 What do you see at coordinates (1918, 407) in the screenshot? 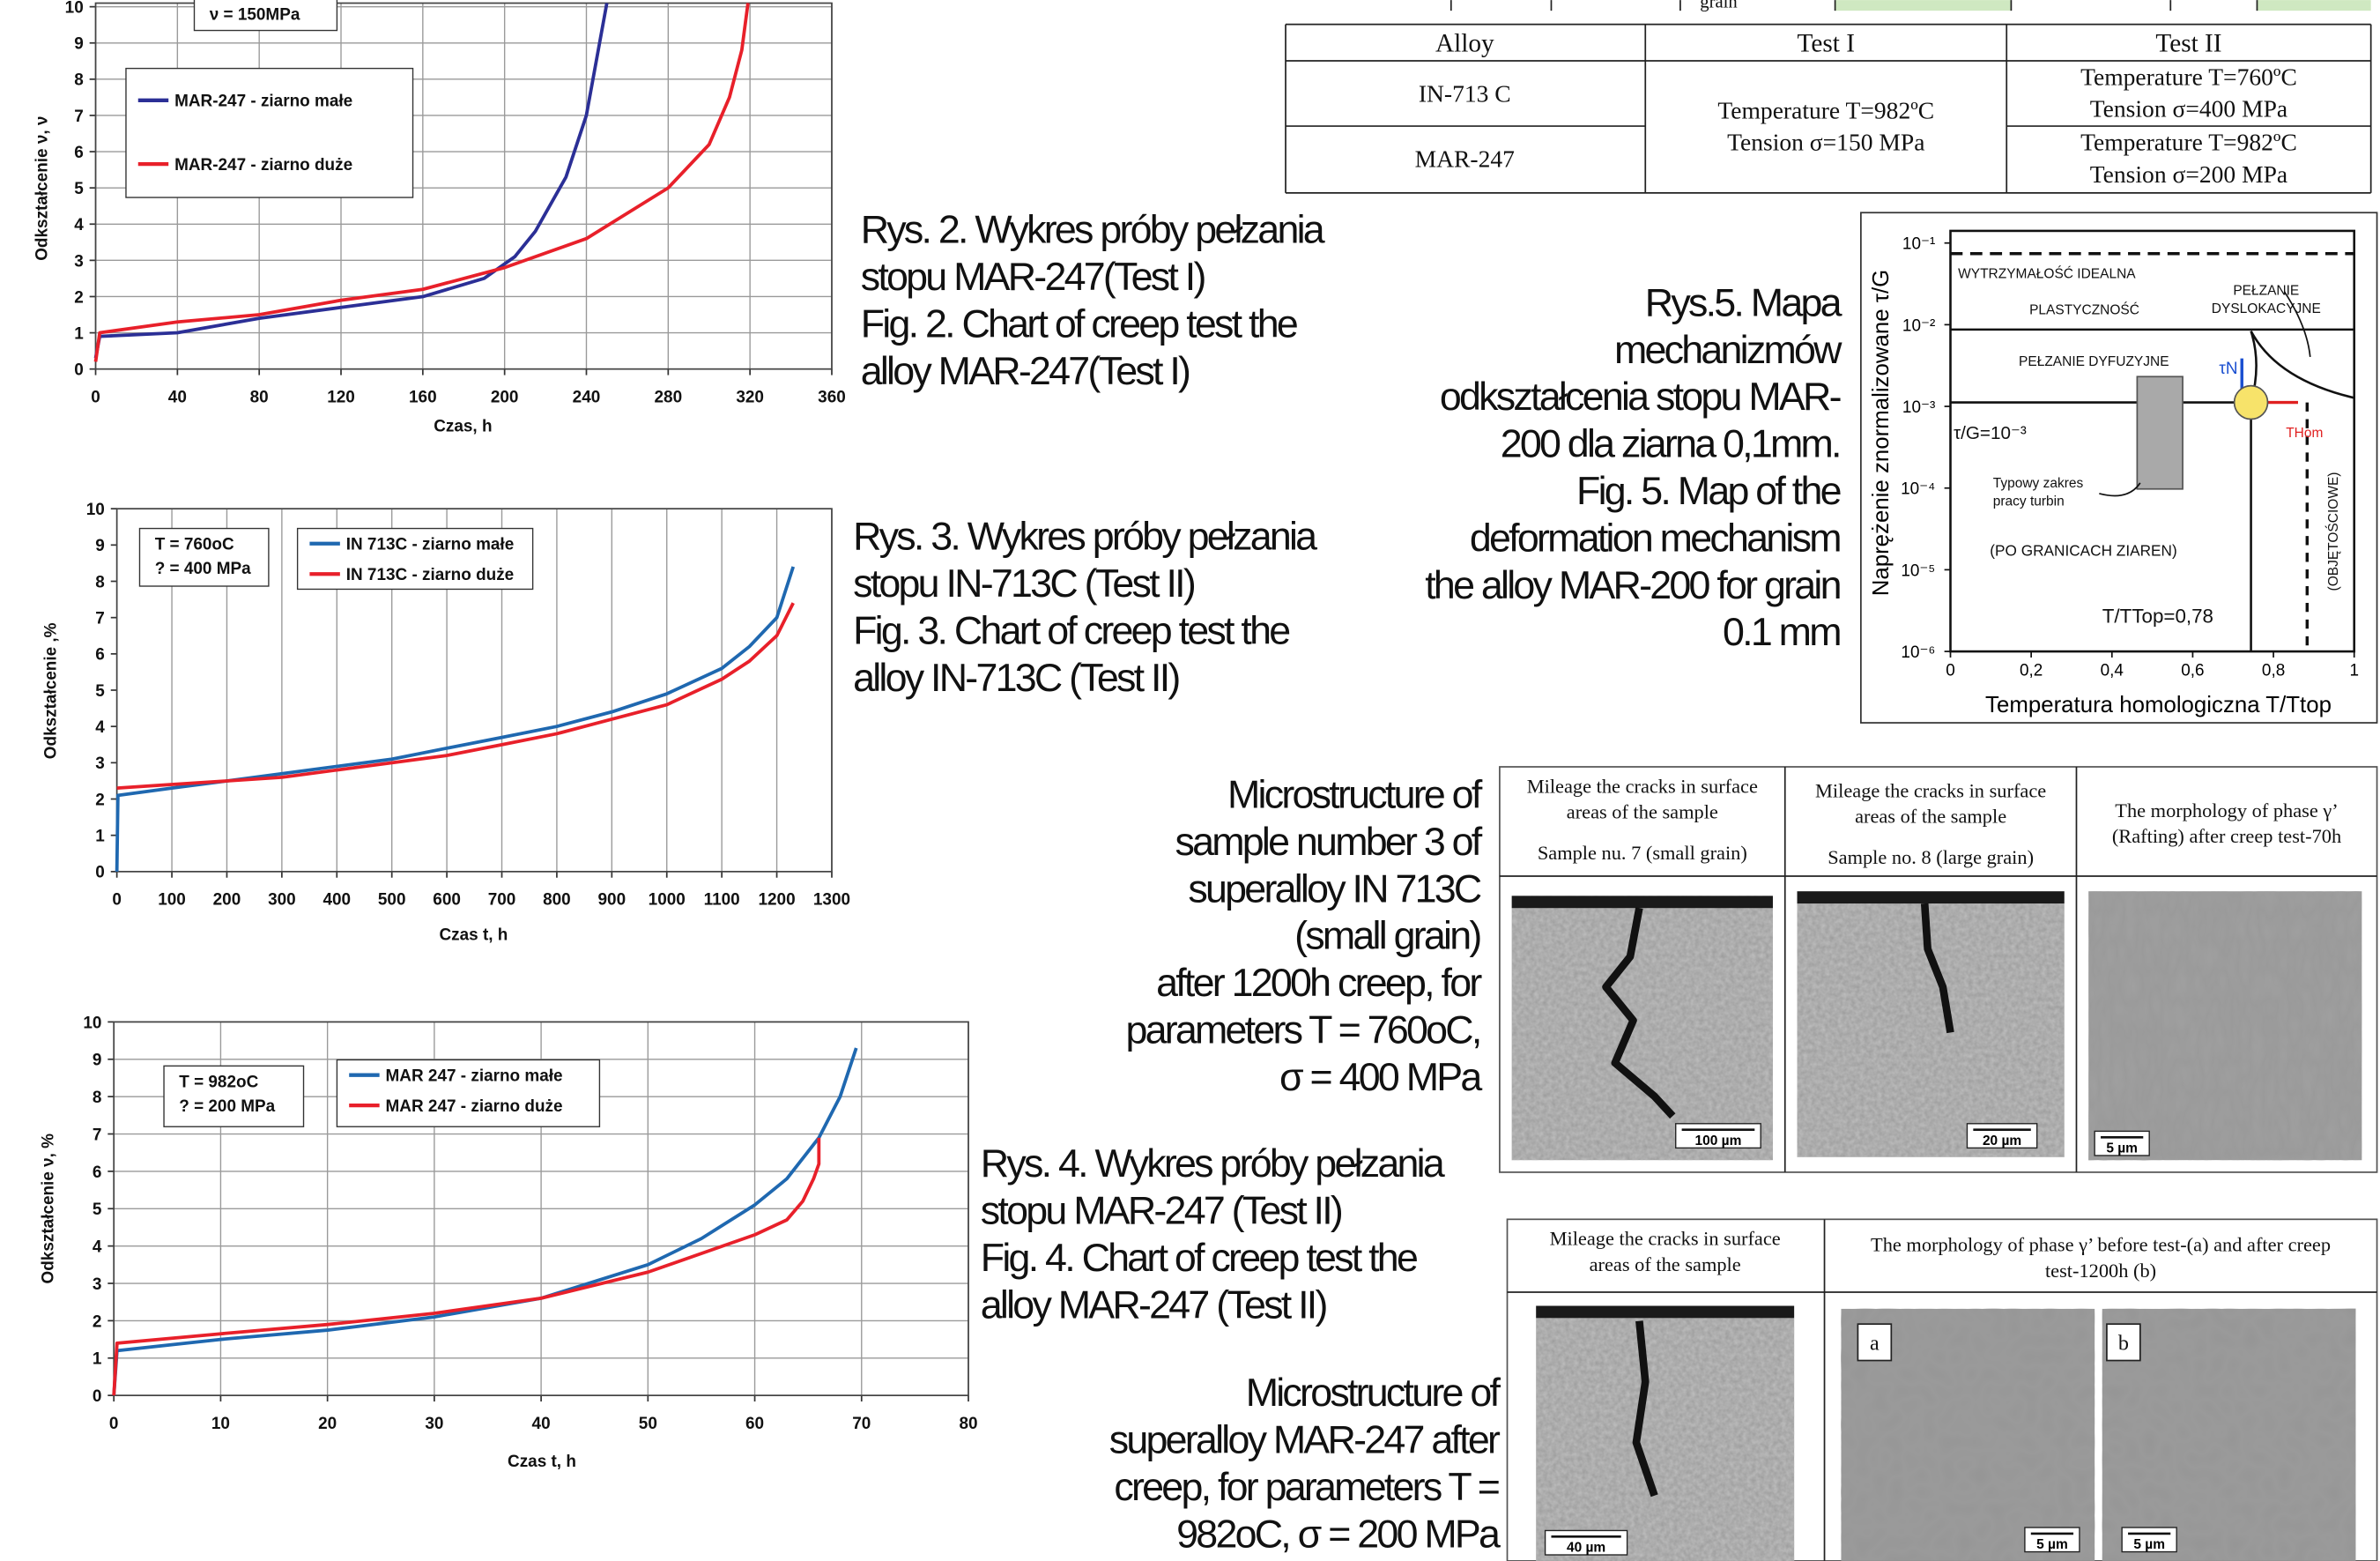
I see `y-tick-label: 10⁻³` at bounding box center [1918, 407].